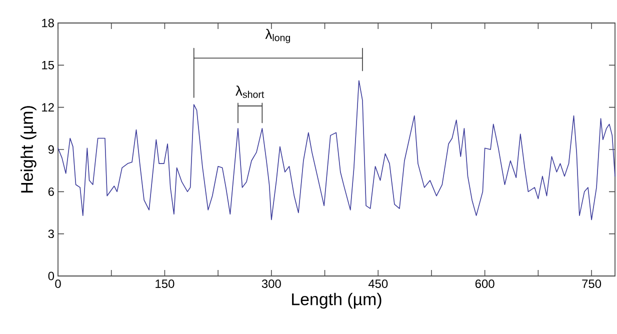 Image resolution: width=617 pixels, height=334 pixels. Describe the element at coordinates (250, 92) in the screenshot. I see `annotation: λ$_{short}$` at that location.